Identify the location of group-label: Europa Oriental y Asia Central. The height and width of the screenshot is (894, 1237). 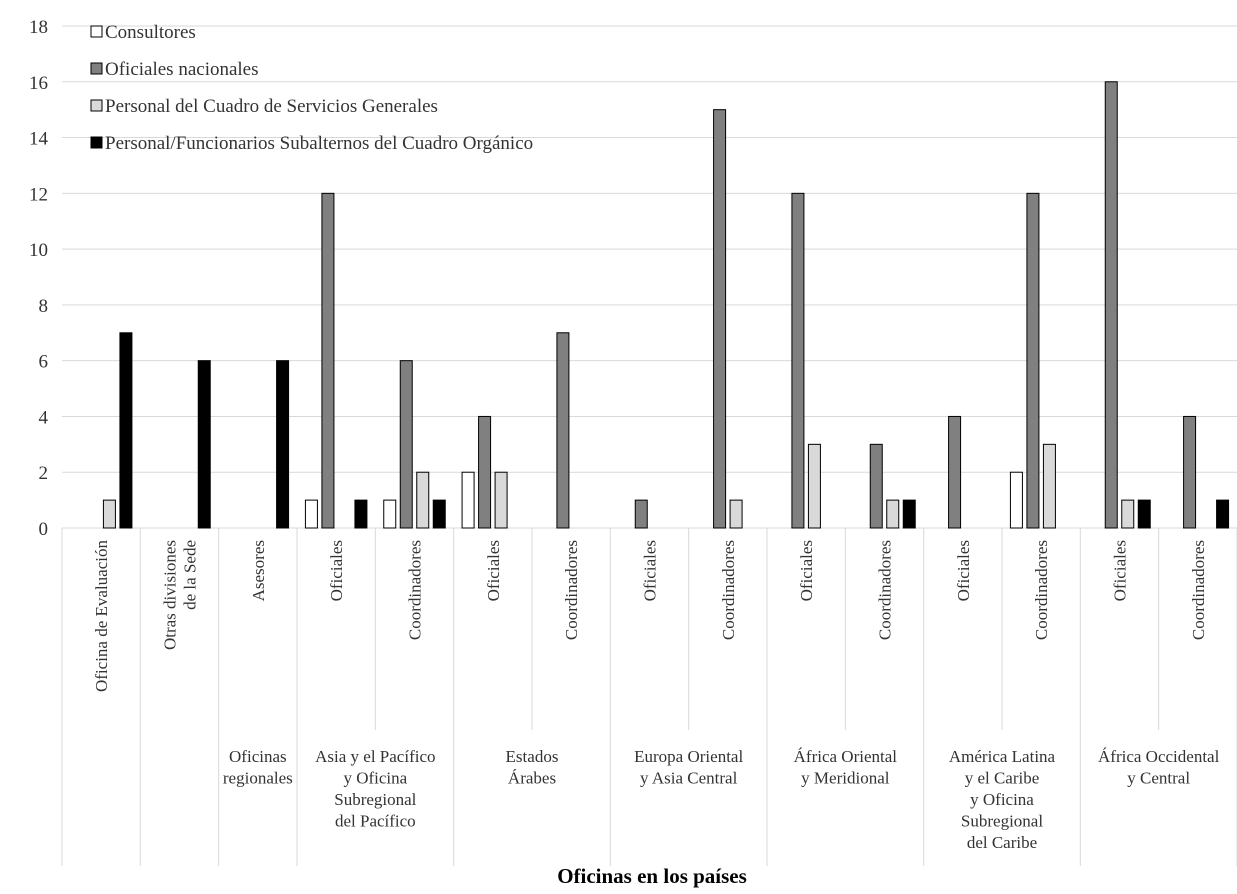
(688, 767).